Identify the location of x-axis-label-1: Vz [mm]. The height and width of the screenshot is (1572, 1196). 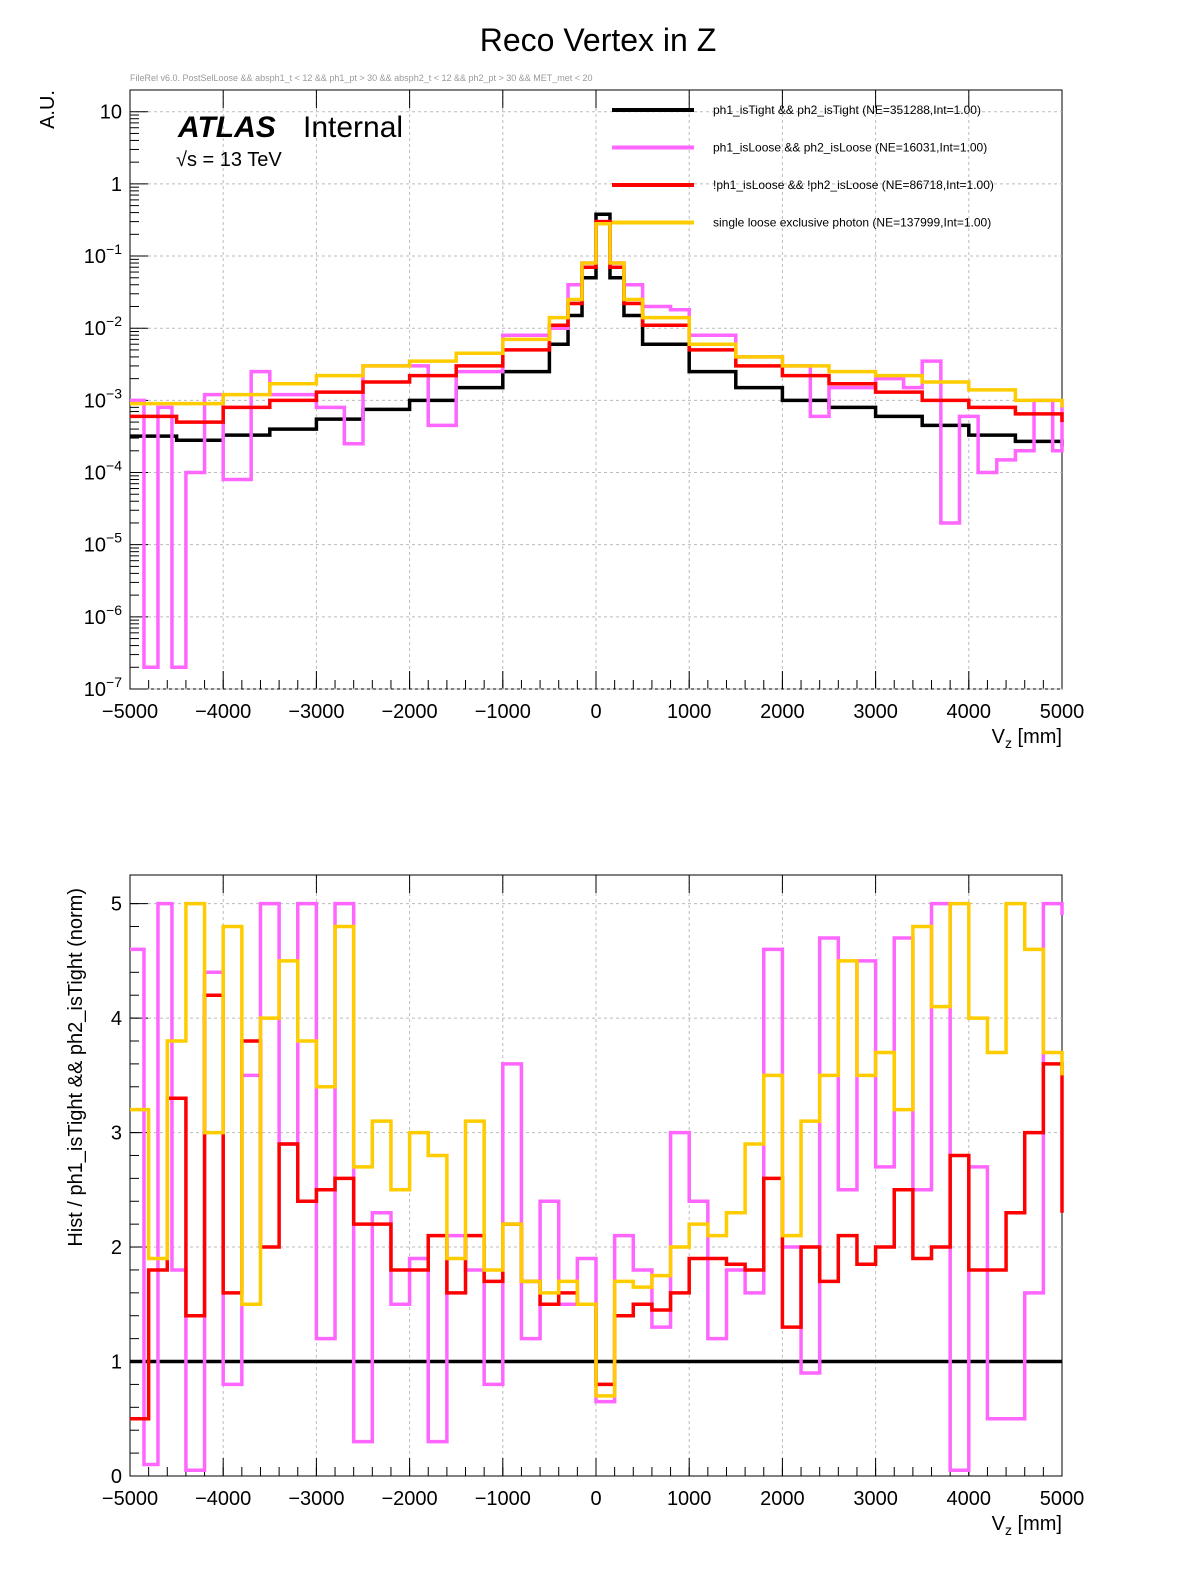
(1027, 1525).